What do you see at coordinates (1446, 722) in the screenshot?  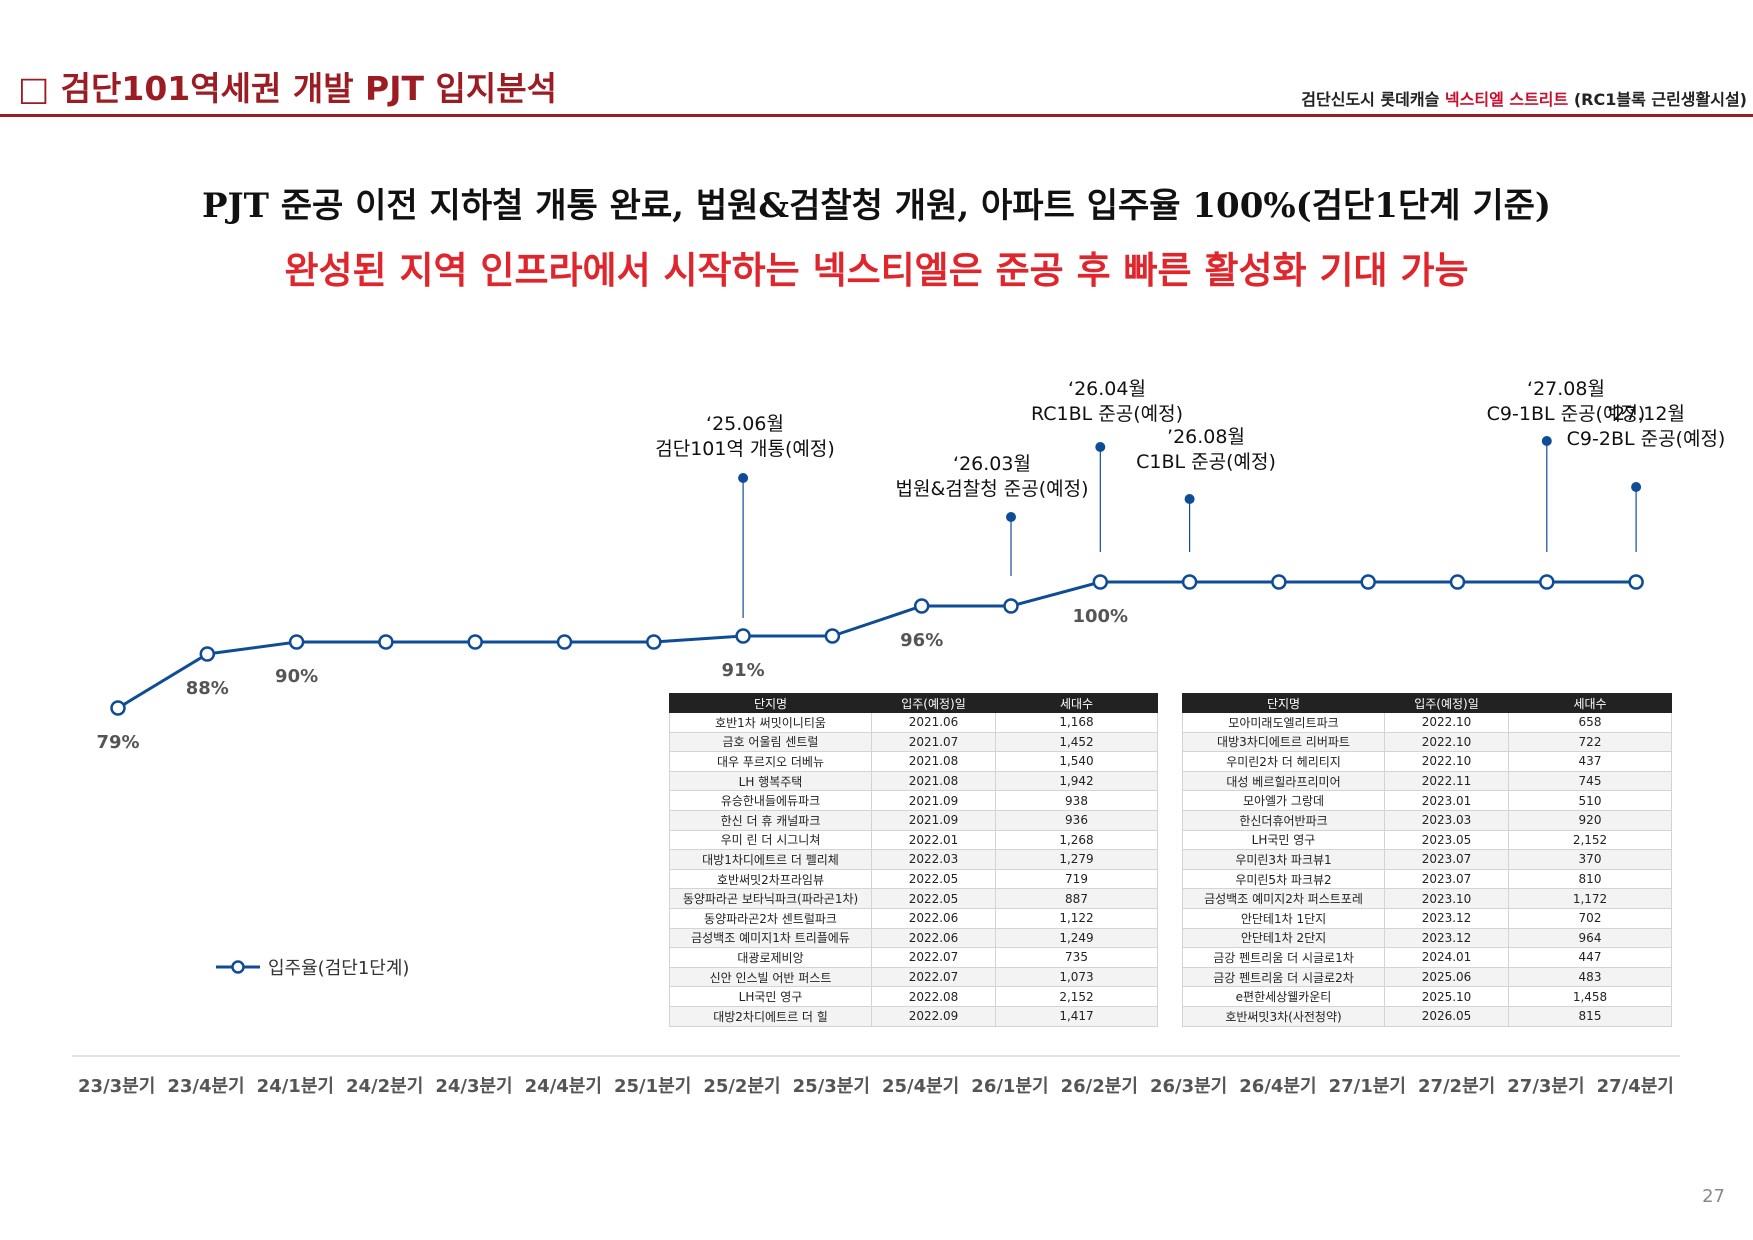 I see `table-cell: 2022.10` at bounding box center [1446, 722].